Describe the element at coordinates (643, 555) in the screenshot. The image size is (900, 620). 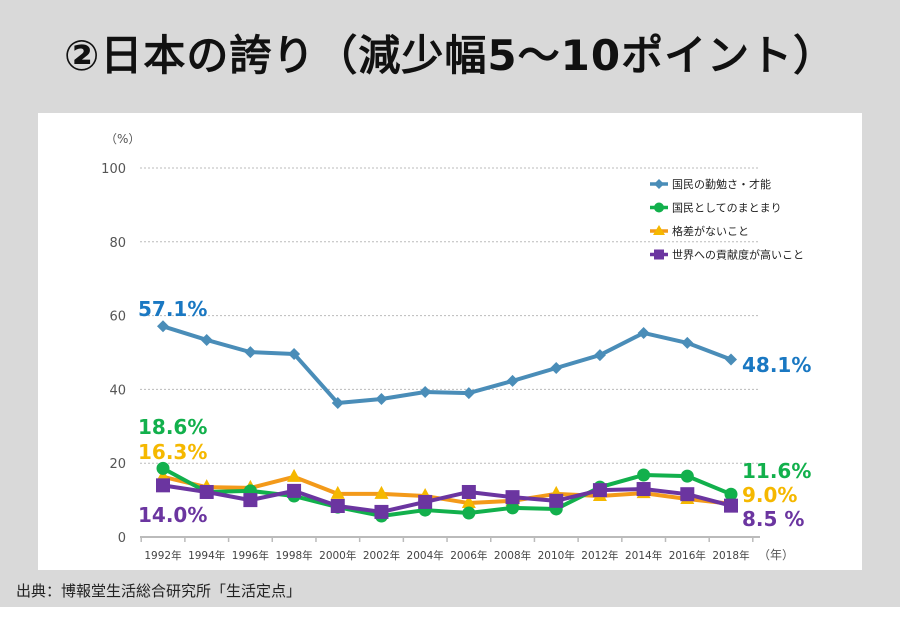
I see `x-tick-label: 2014年` at that location.